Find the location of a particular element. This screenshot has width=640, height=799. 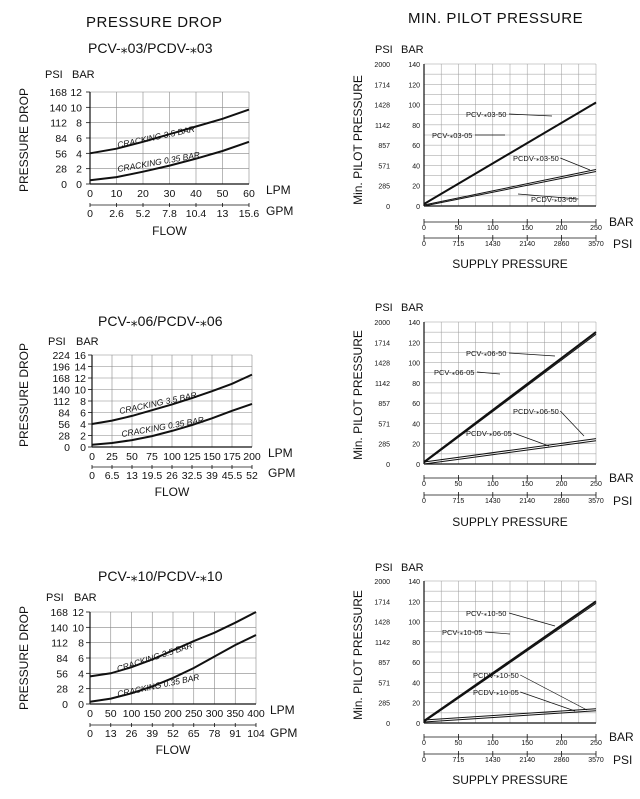

pd0-bar-tick: 6 is located at coordinates (79, 139).